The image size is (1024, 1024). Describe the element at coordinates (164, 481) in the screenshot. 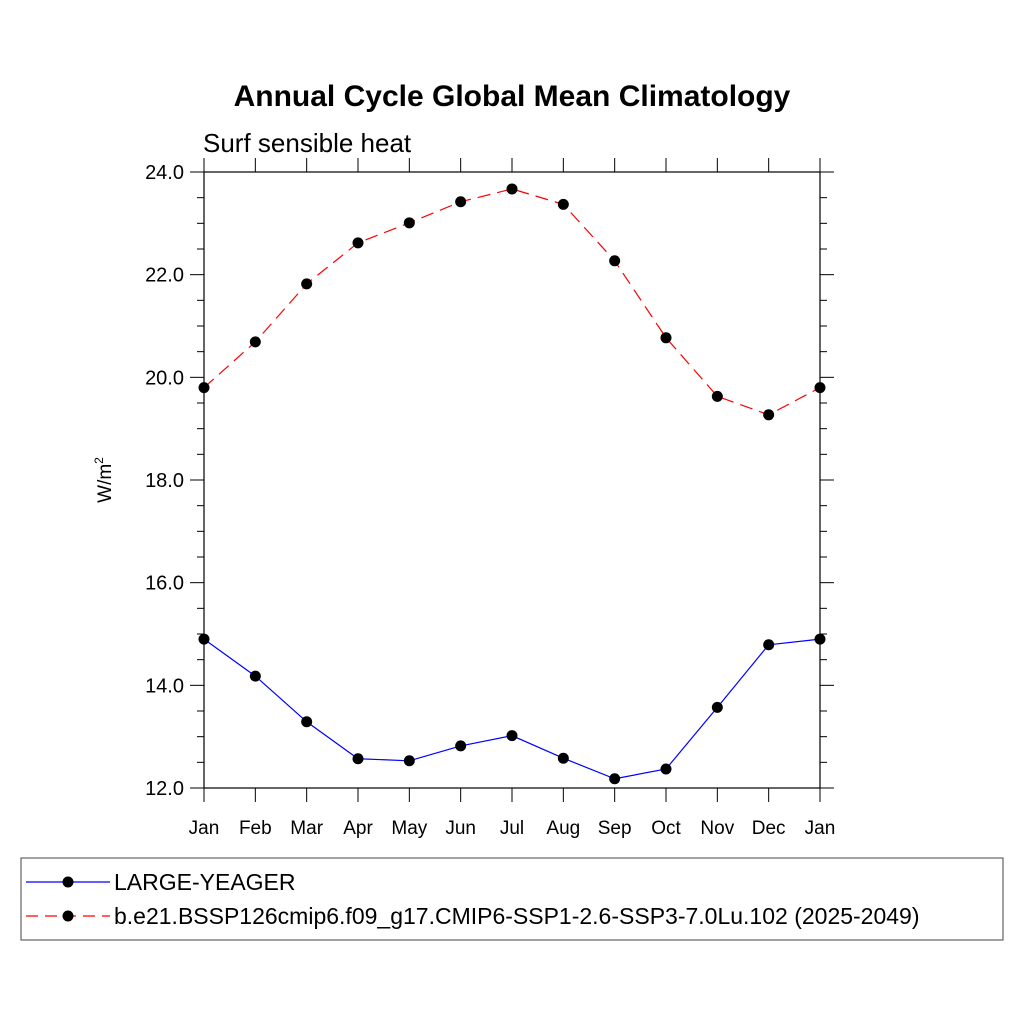

I see `y-tick-label: 18.0` at that location.